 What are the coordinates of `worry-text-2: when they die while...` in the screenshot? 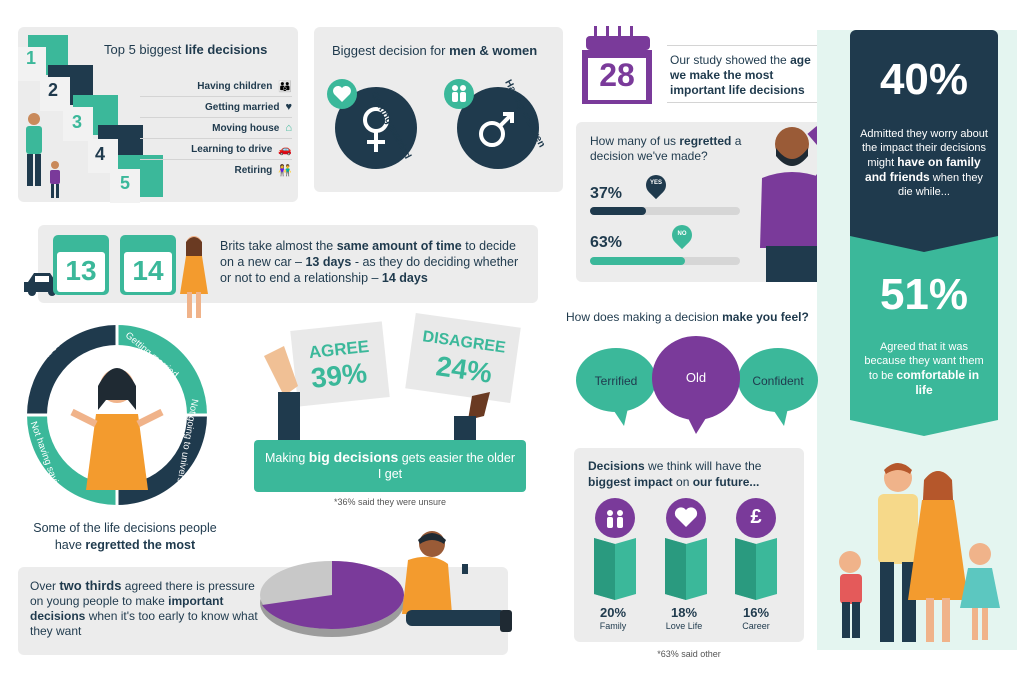 It's located at (940, 185).